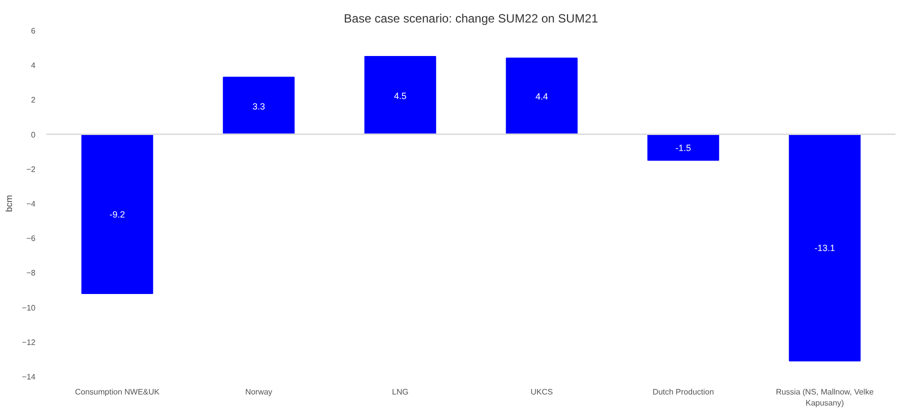 The image size is (903, 412). Describe the element at coordinates (683, 392) in the screenshot. I see `x-tick-label: Dutch Production` at that location.